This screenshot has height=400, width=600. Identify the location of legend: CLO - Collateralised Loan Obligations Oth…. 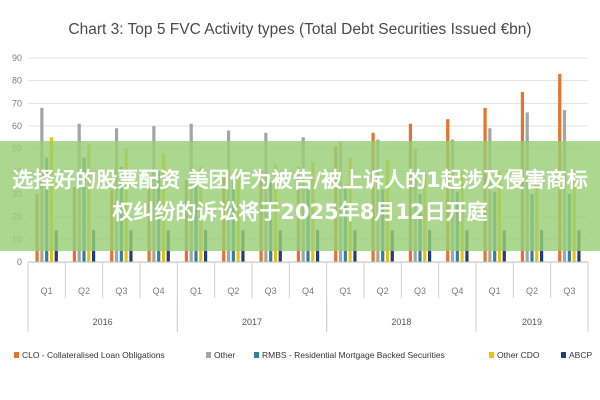
(303, 355).